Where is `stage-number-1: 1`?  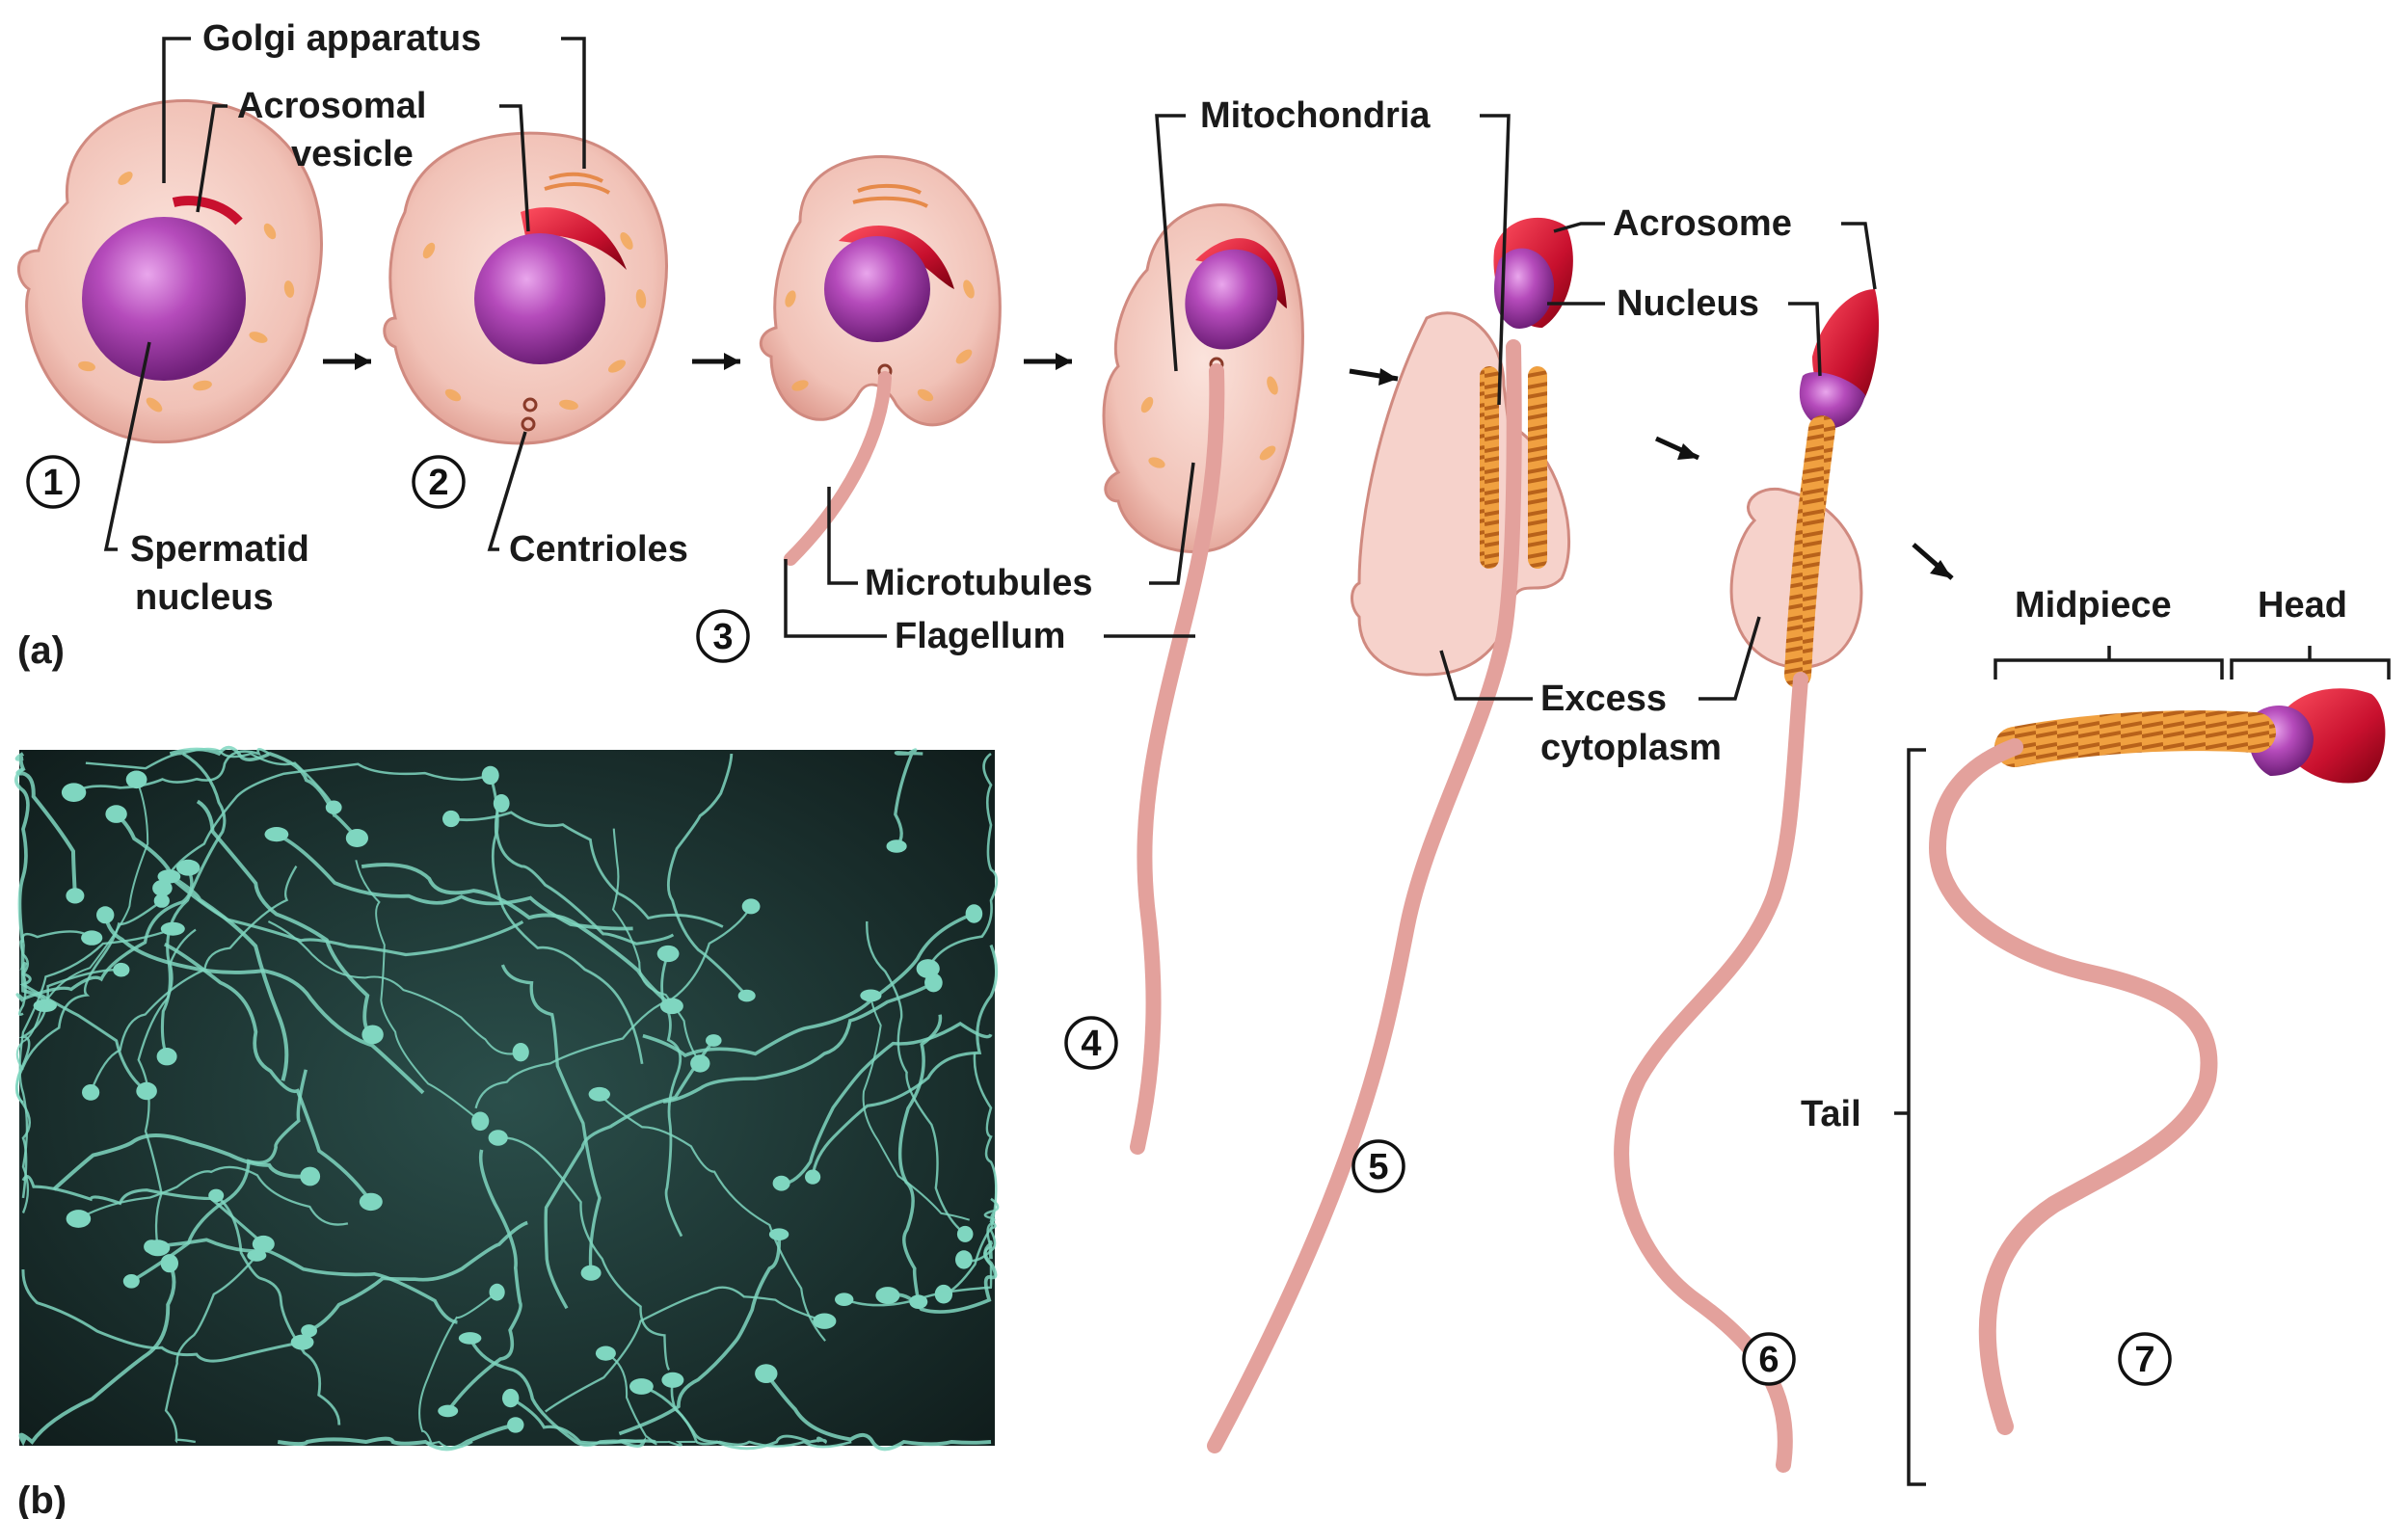
stage-number-1: 1 is located at coordinates (53, 482).